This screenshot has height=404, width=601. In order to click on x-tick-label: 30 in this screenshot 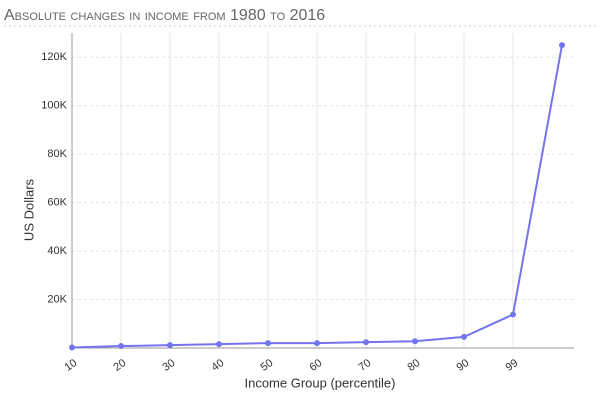, I will do `click(168, 365)`.